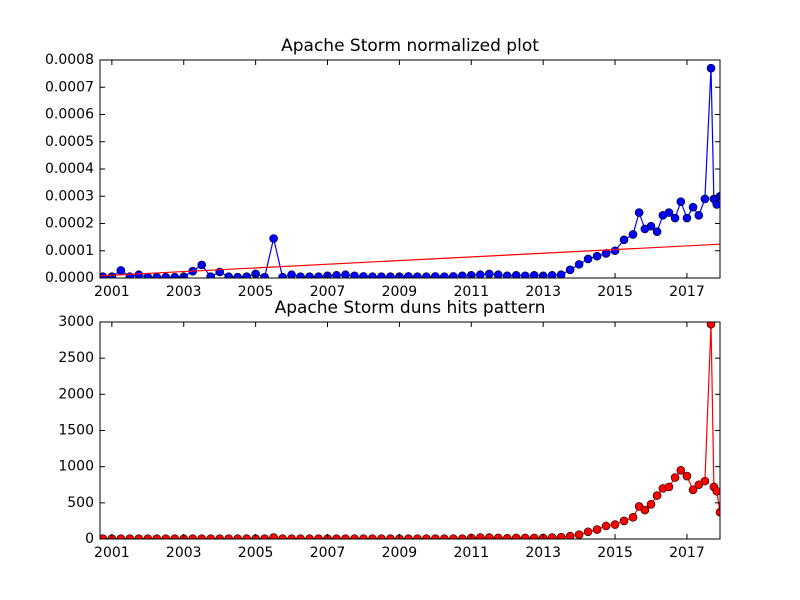  I want to click on chart-title: Apache Storm duns hits pattern, so click(410, 308).